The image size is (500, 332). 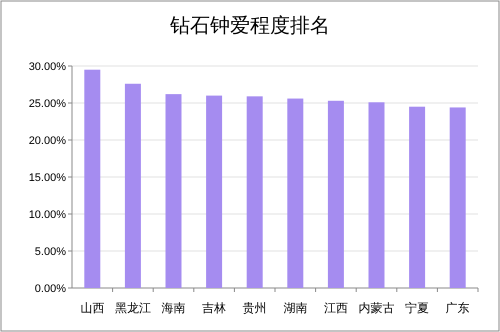 I want to click on x-tick-label: 江西, so click(x=336, y=308).